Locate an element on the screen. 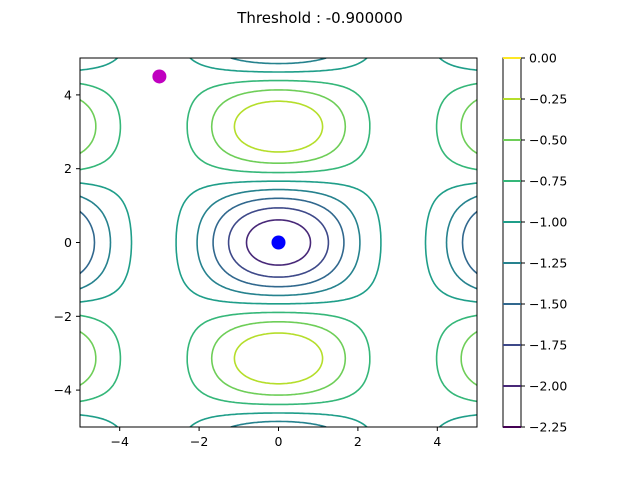 The image size is (640, 480). x-axis: −4 −2 0 2 4 is located at coordinates (275, 438).